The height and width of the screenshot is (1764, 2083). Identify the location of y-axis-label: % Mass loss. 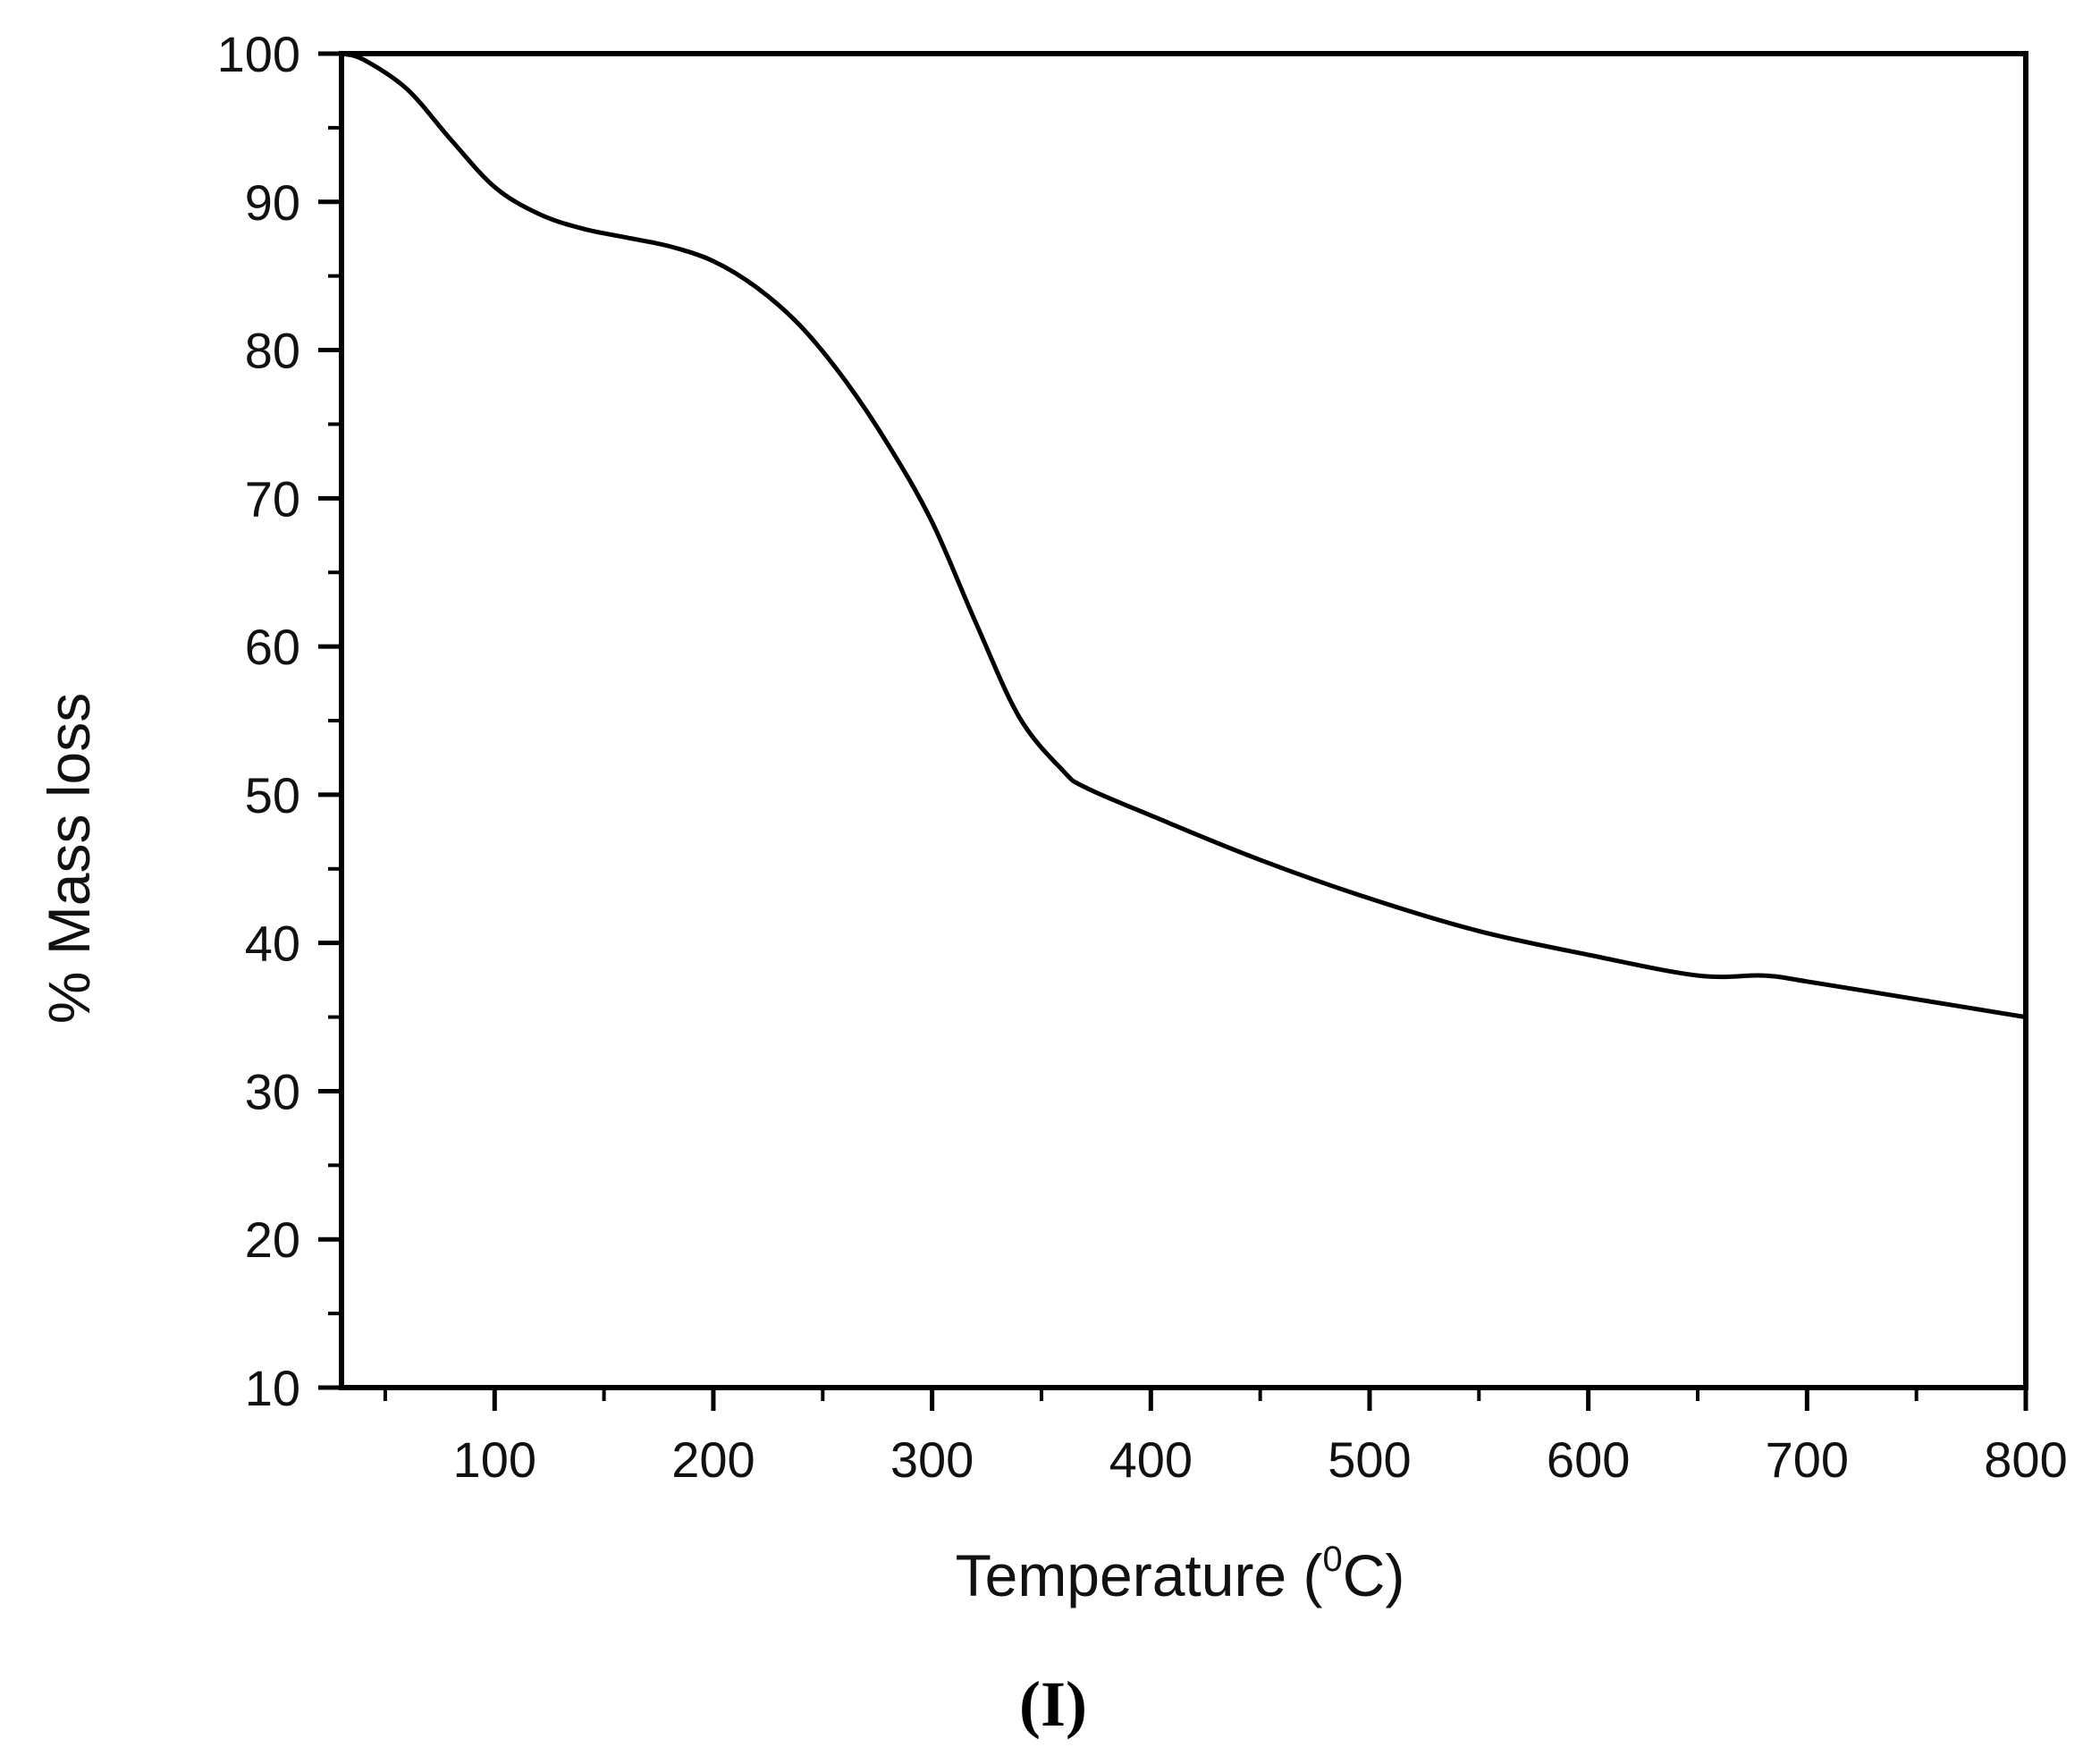
(69, 858).